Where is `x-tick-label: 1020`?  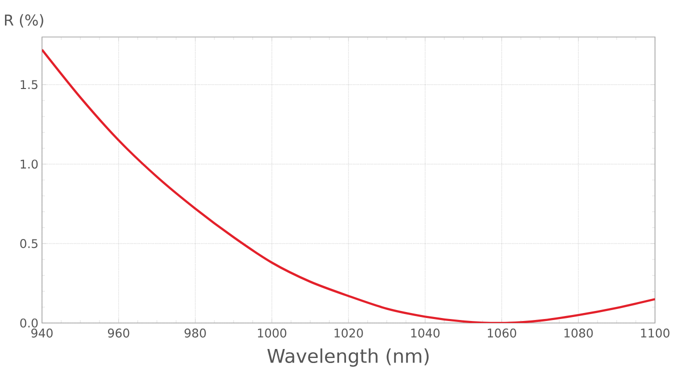 x-tick-label: 1020 is located at coordinates (348, 333).